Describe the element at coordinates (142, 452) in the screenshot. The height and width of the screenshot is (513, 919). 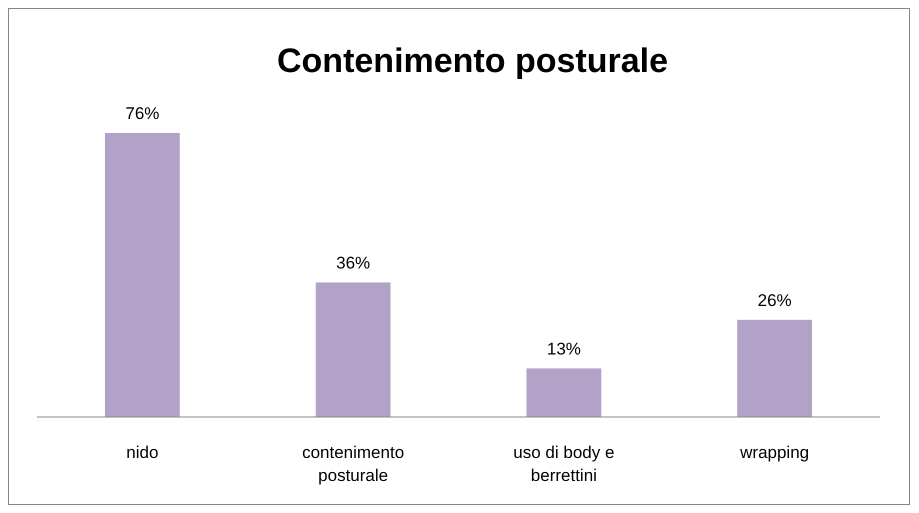
I see `x-tick-label: nido` at that location.